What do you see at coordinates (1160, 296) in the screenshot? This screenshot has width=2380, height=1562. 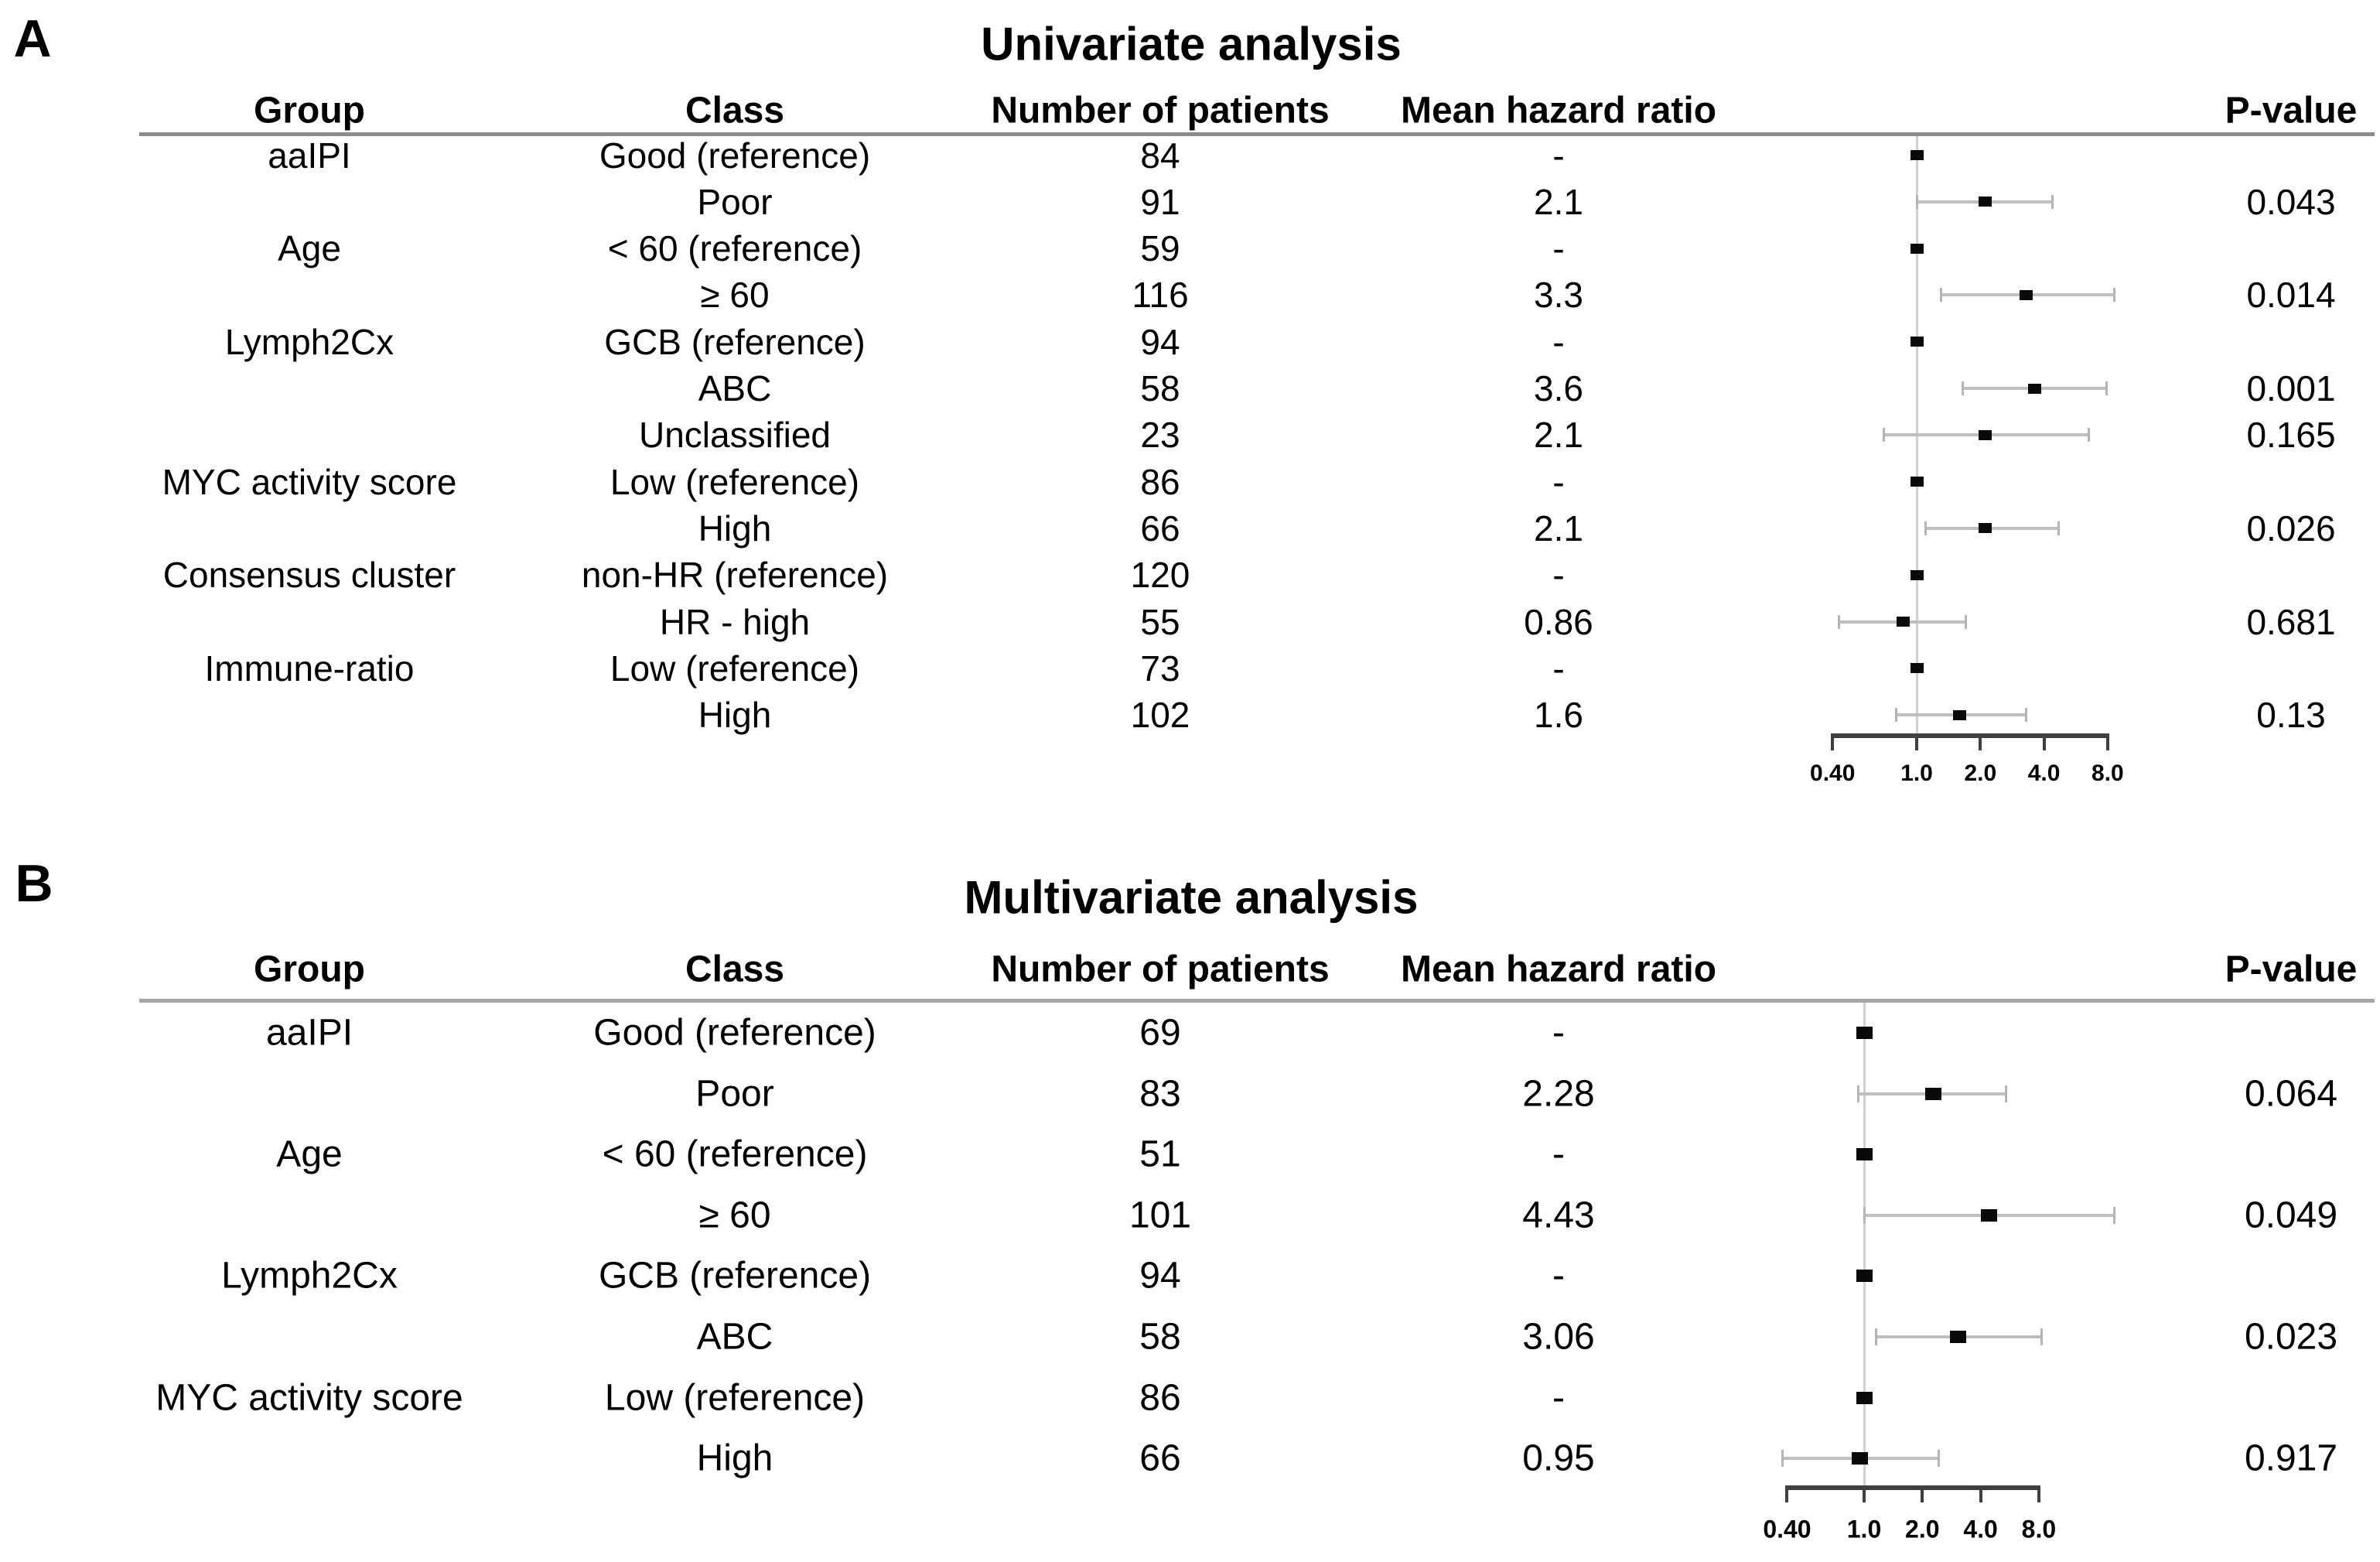 I see `table-cell-number-of-patients: 116` at bounding box center [1160, 296].